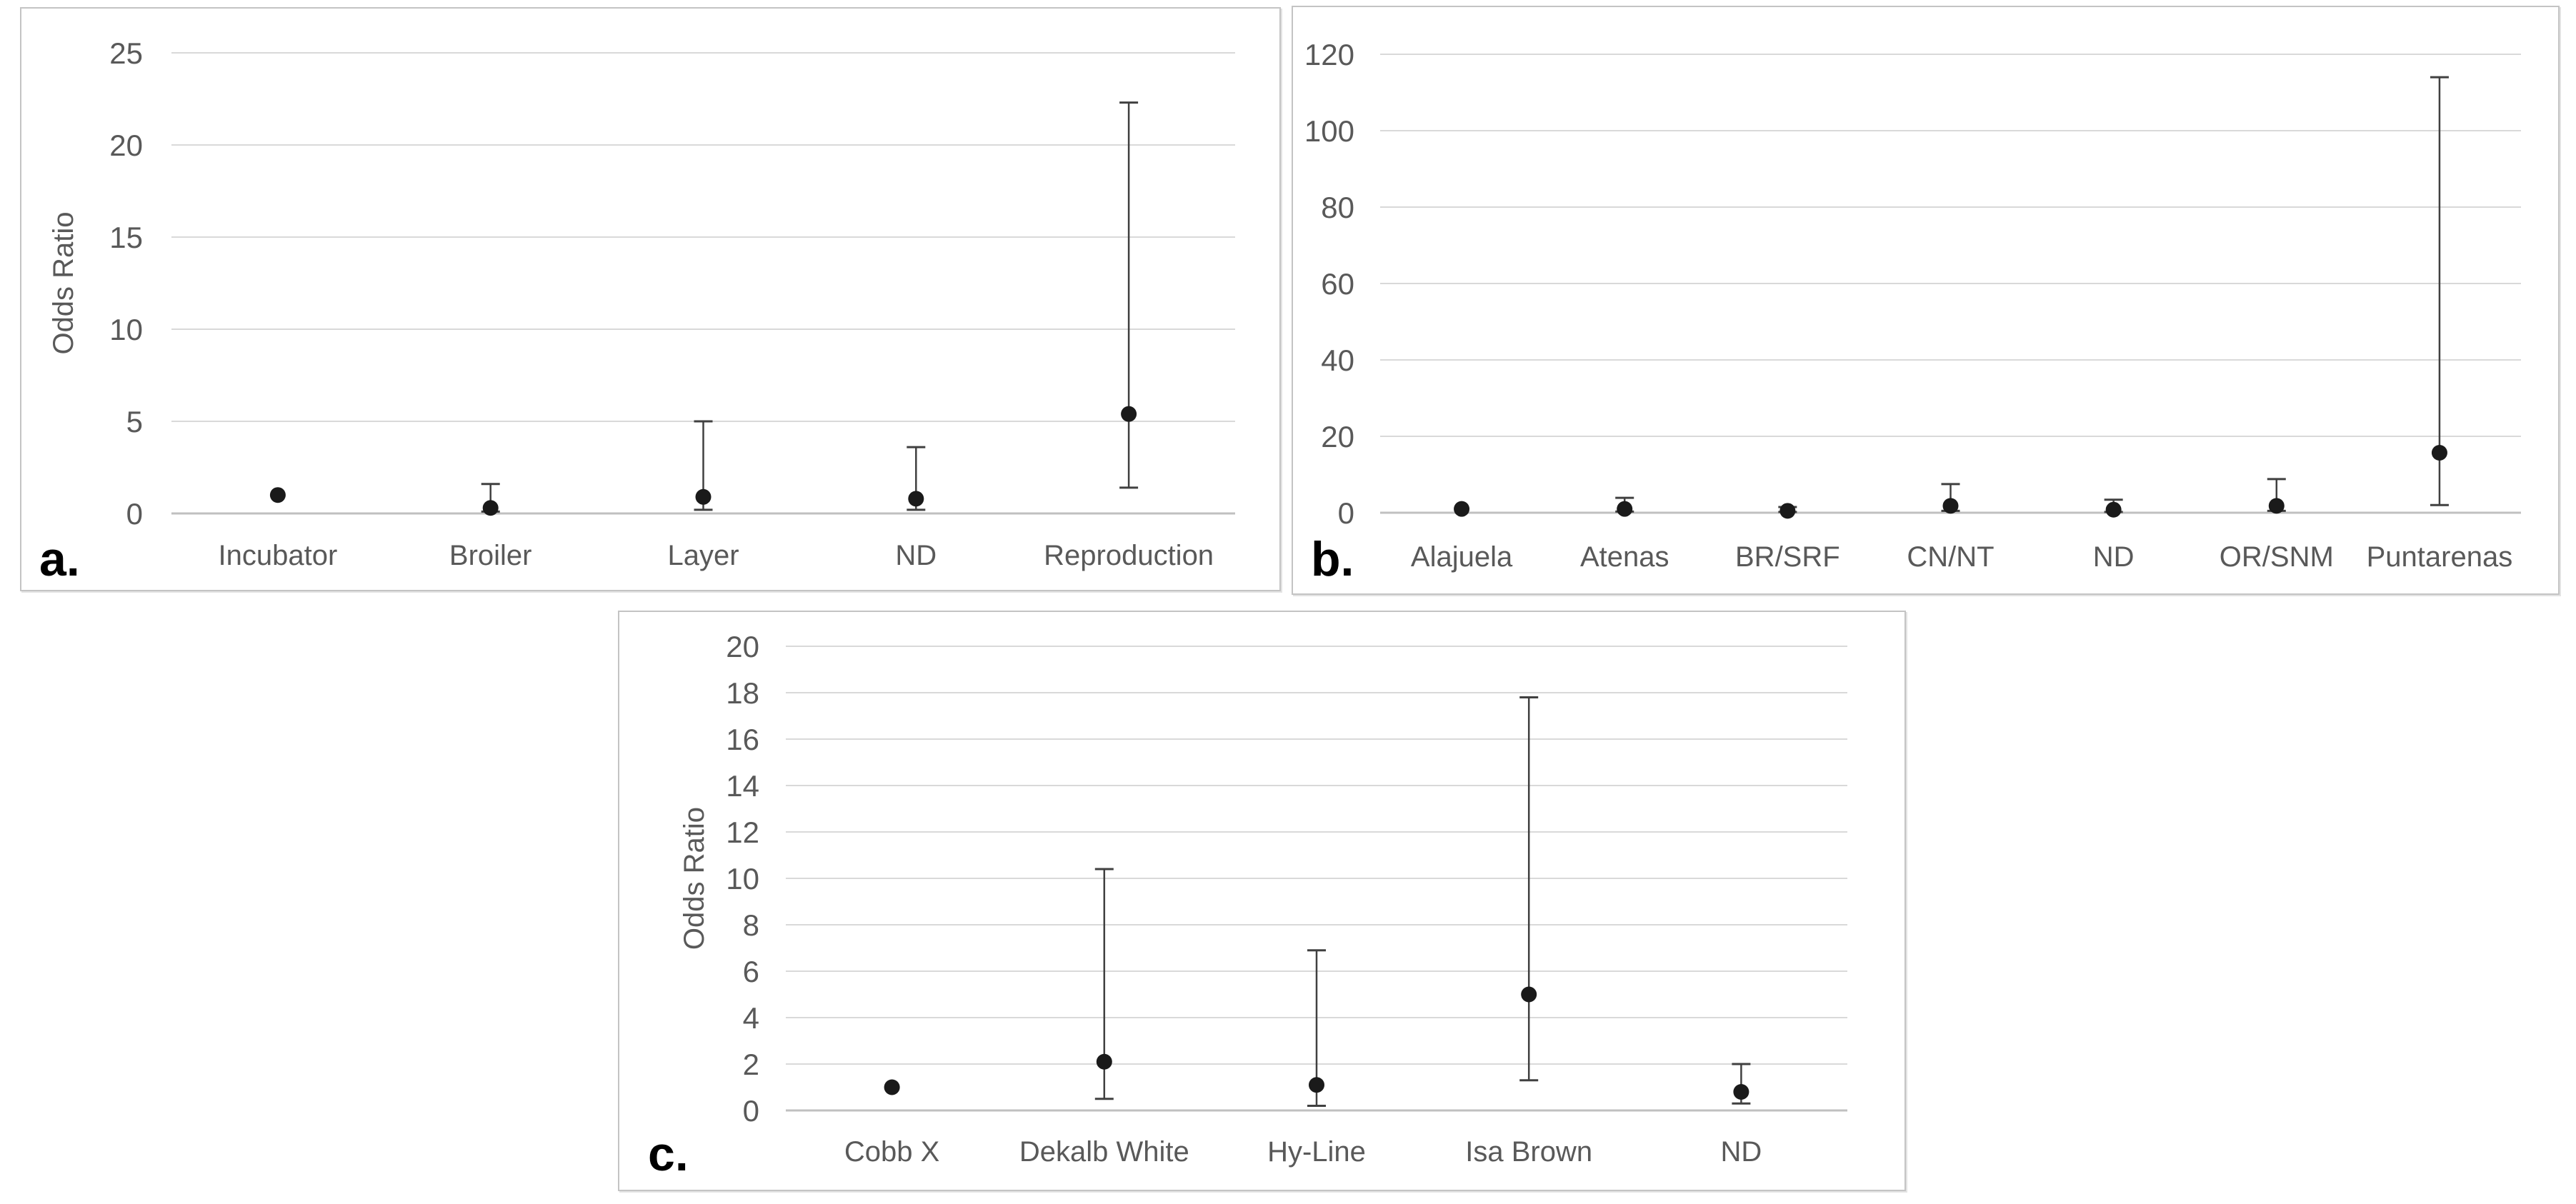  Describe the element at coordinates (278, 555) in the screenshot. I see `x-category-label: Incubator` at that location.